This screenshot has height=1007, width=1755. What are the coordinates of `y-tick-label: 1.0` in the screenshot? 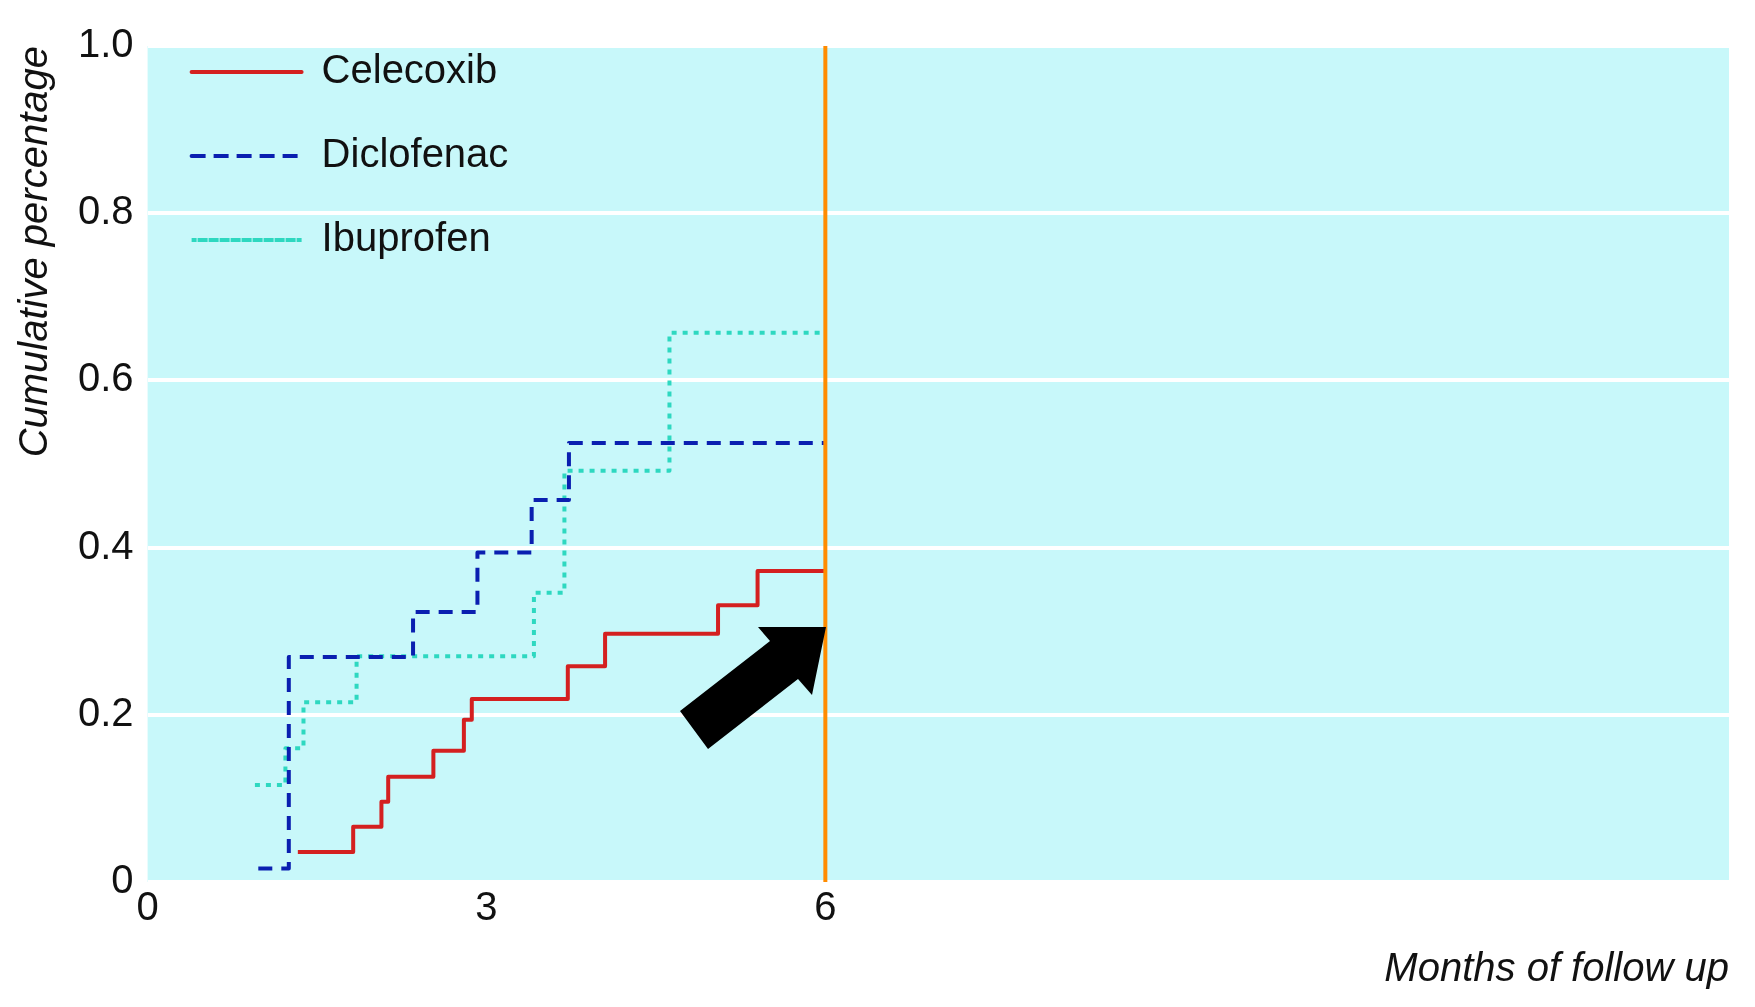 It's located at (106, 43).